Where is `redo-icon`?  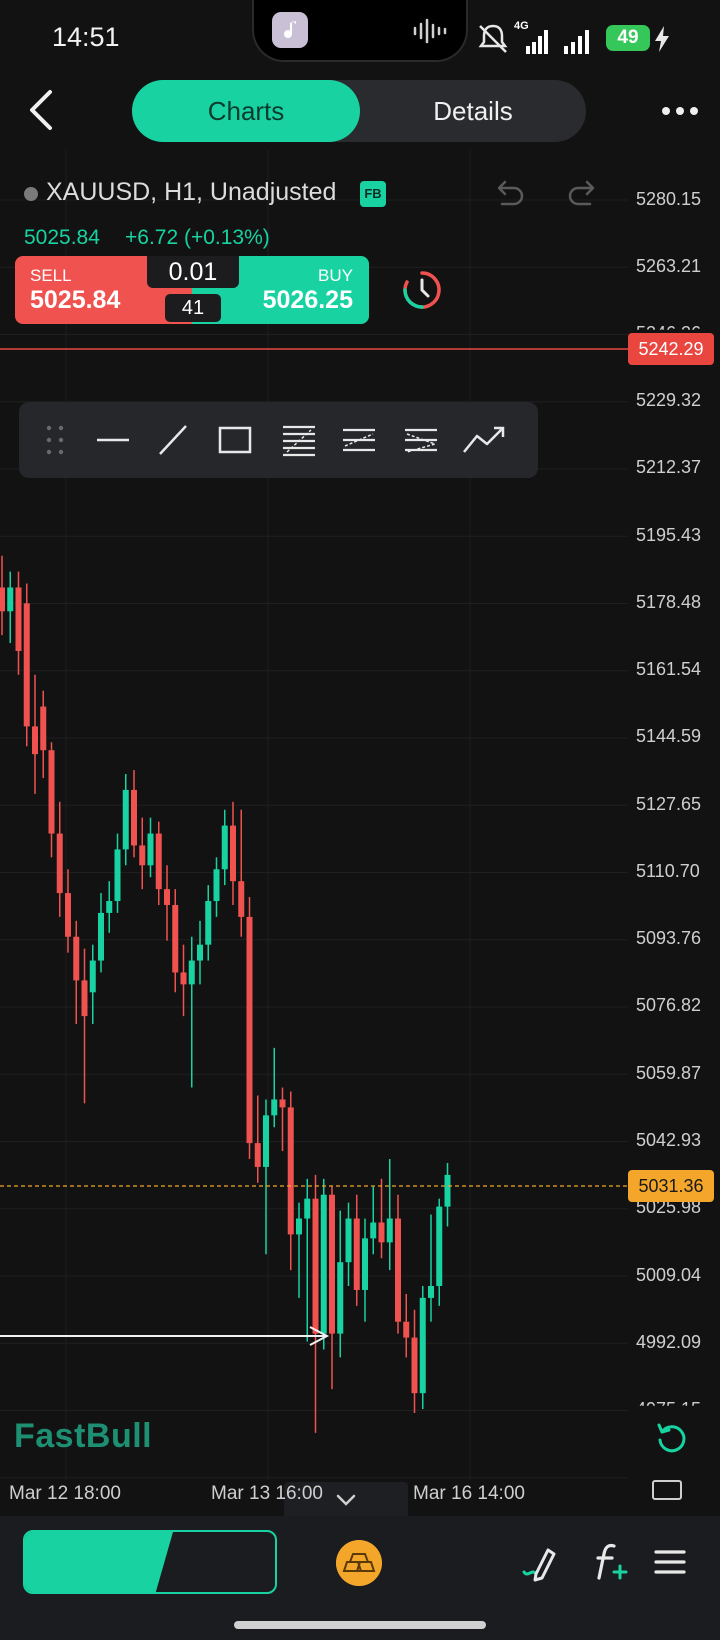 redo-icon is located at coordinates (584, 194).